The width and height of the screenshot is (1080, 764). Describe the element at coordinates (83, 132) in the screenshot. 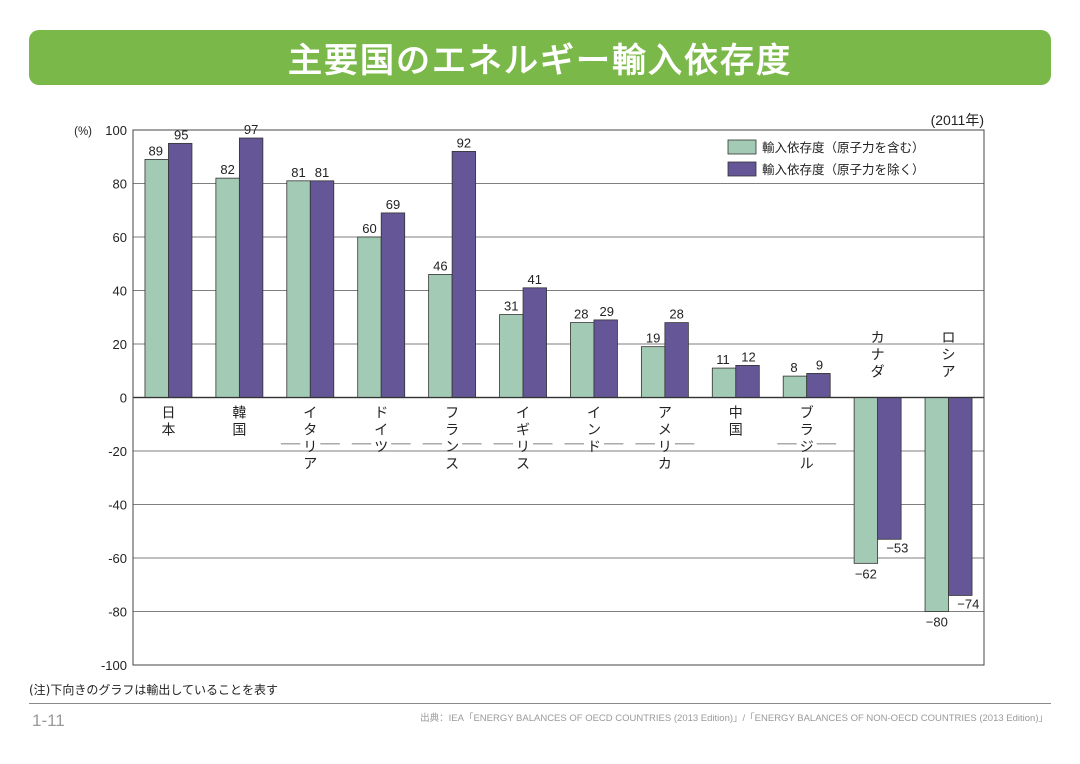

I see `y-unit-label: (%)` at that location.